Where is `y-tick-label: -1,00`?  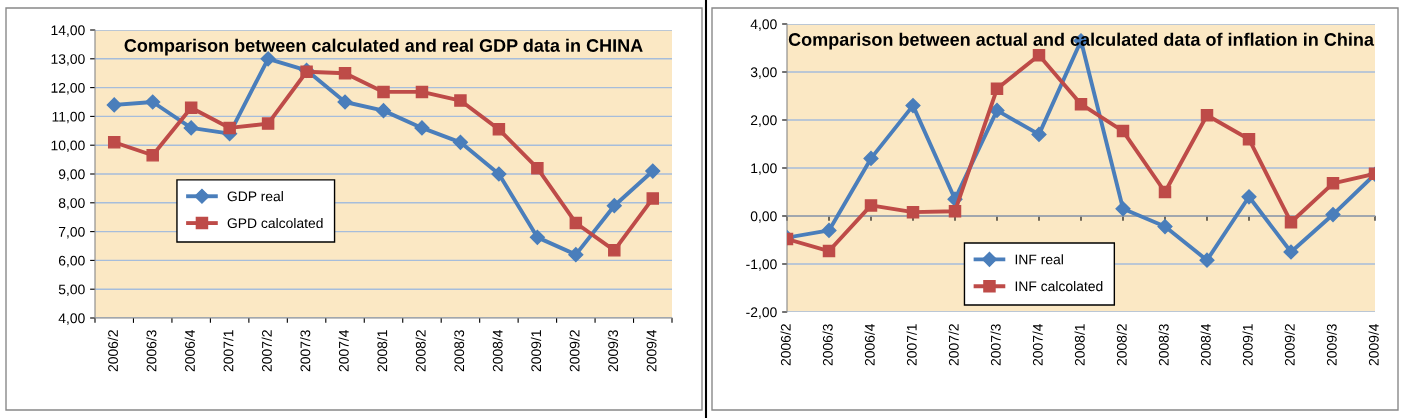 y-tick-label: -1,00 is located at coordinates (761, 265).